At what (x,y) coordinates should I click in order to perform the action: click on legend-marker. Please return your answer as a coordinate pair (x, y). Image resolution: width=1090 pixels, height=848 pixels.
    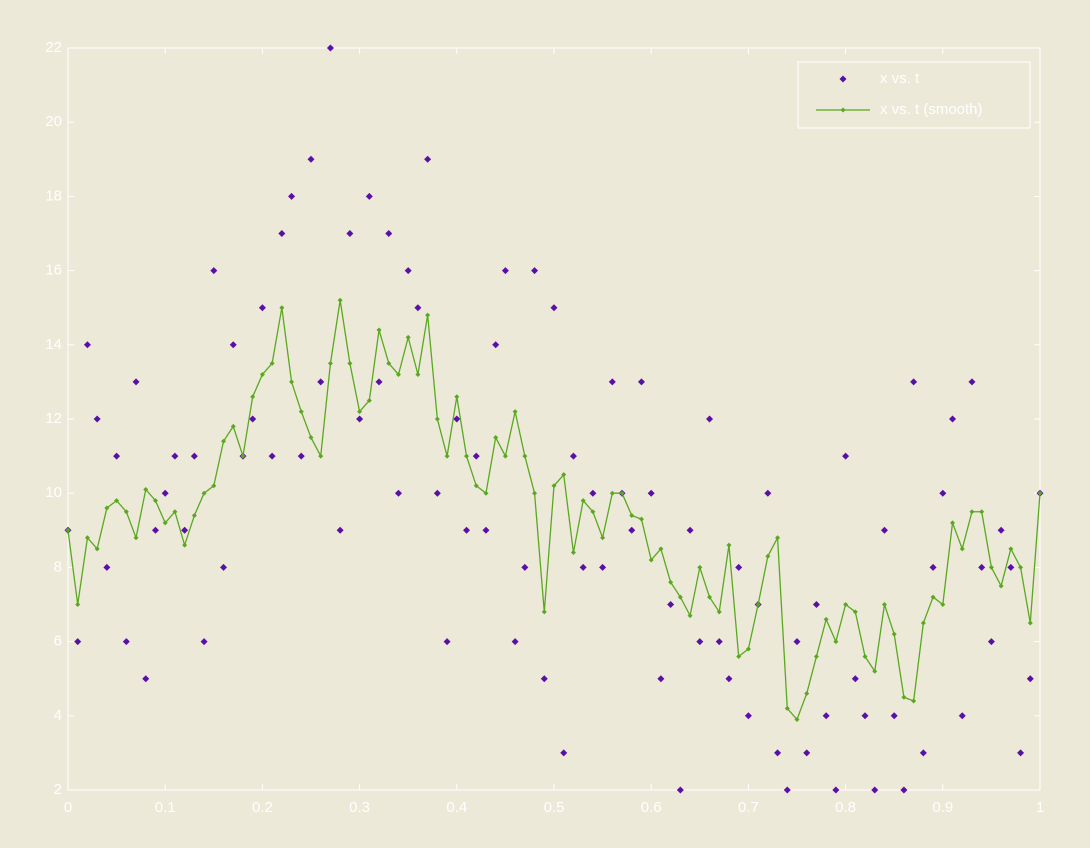
    Looking at the image, I should click on (843, 79).